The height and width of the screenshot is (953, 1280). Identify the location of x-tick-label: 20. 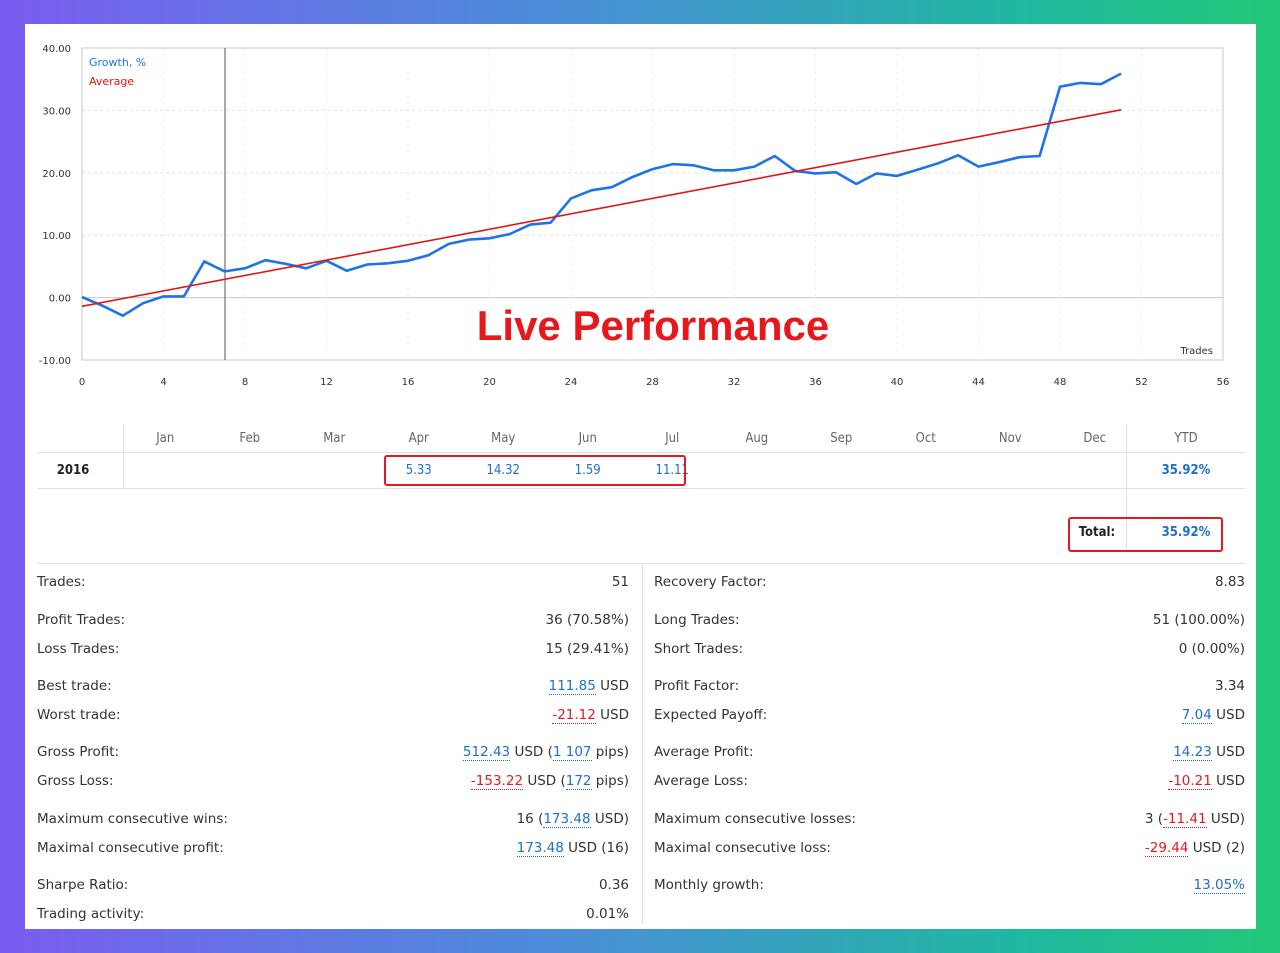
(489, 382).